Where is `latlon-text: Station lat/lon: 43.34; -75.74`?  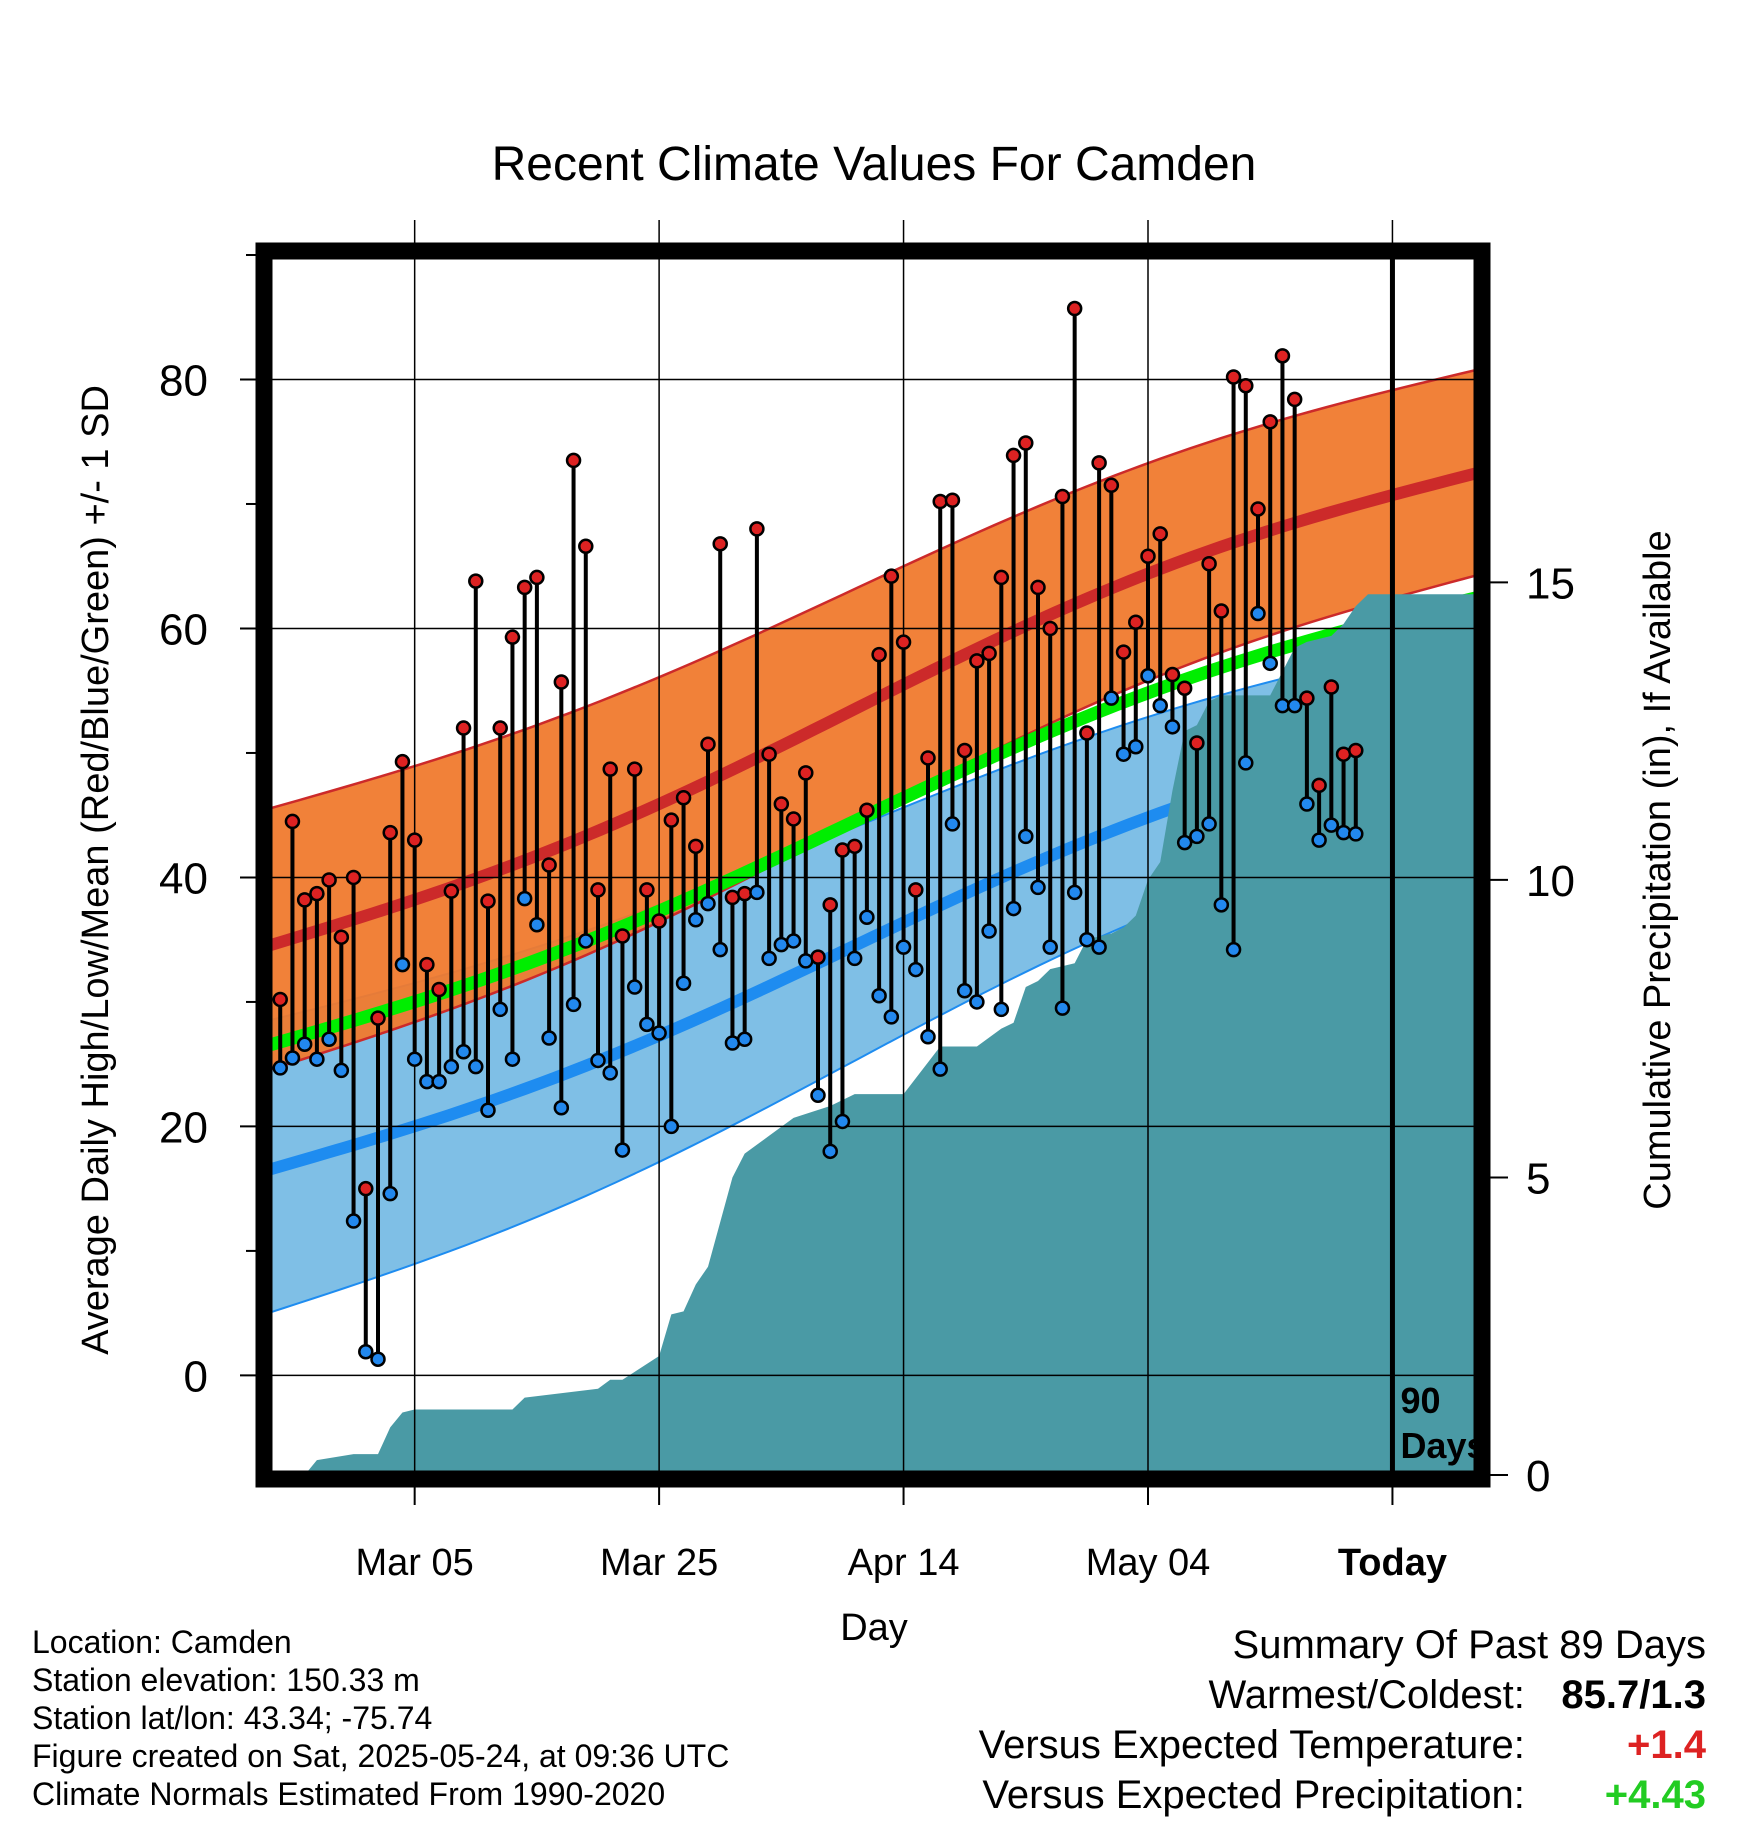 latlon-text: Station lat/lon: 43.34; -75.74 is located at coordinates (232, 1718).